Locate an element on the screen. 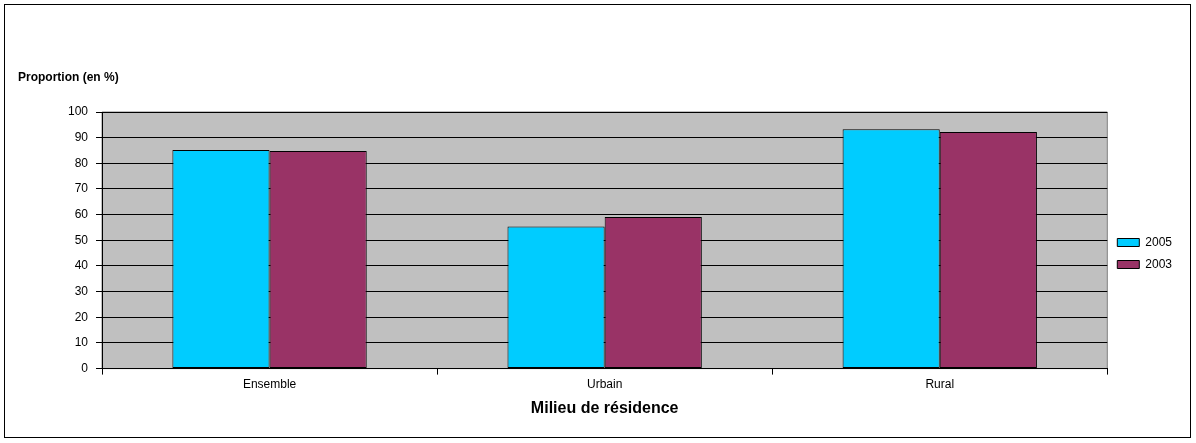 The height and width of the screenshot is (443, 1196). legend-label: 2003 is located at coordinates (1159, 263).